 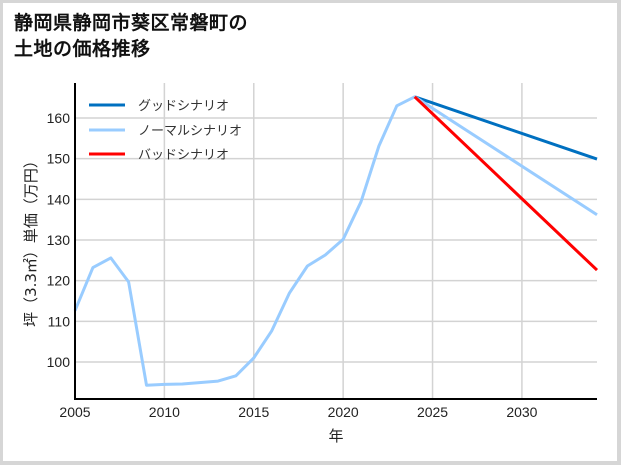 I want to click on y-tick-label: 130, so click(x=59, y=240).